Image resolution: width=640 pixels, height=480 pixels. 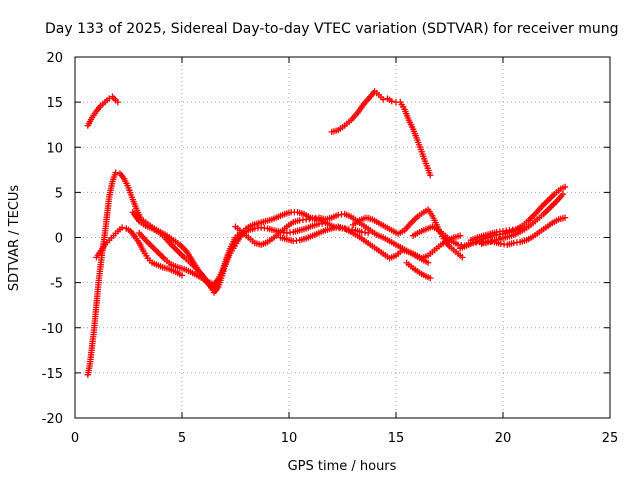 What do you see at coordinates (610, 438) in the screenshot?
I see `x-tick-label: 25` at bounding box center [610, 438].